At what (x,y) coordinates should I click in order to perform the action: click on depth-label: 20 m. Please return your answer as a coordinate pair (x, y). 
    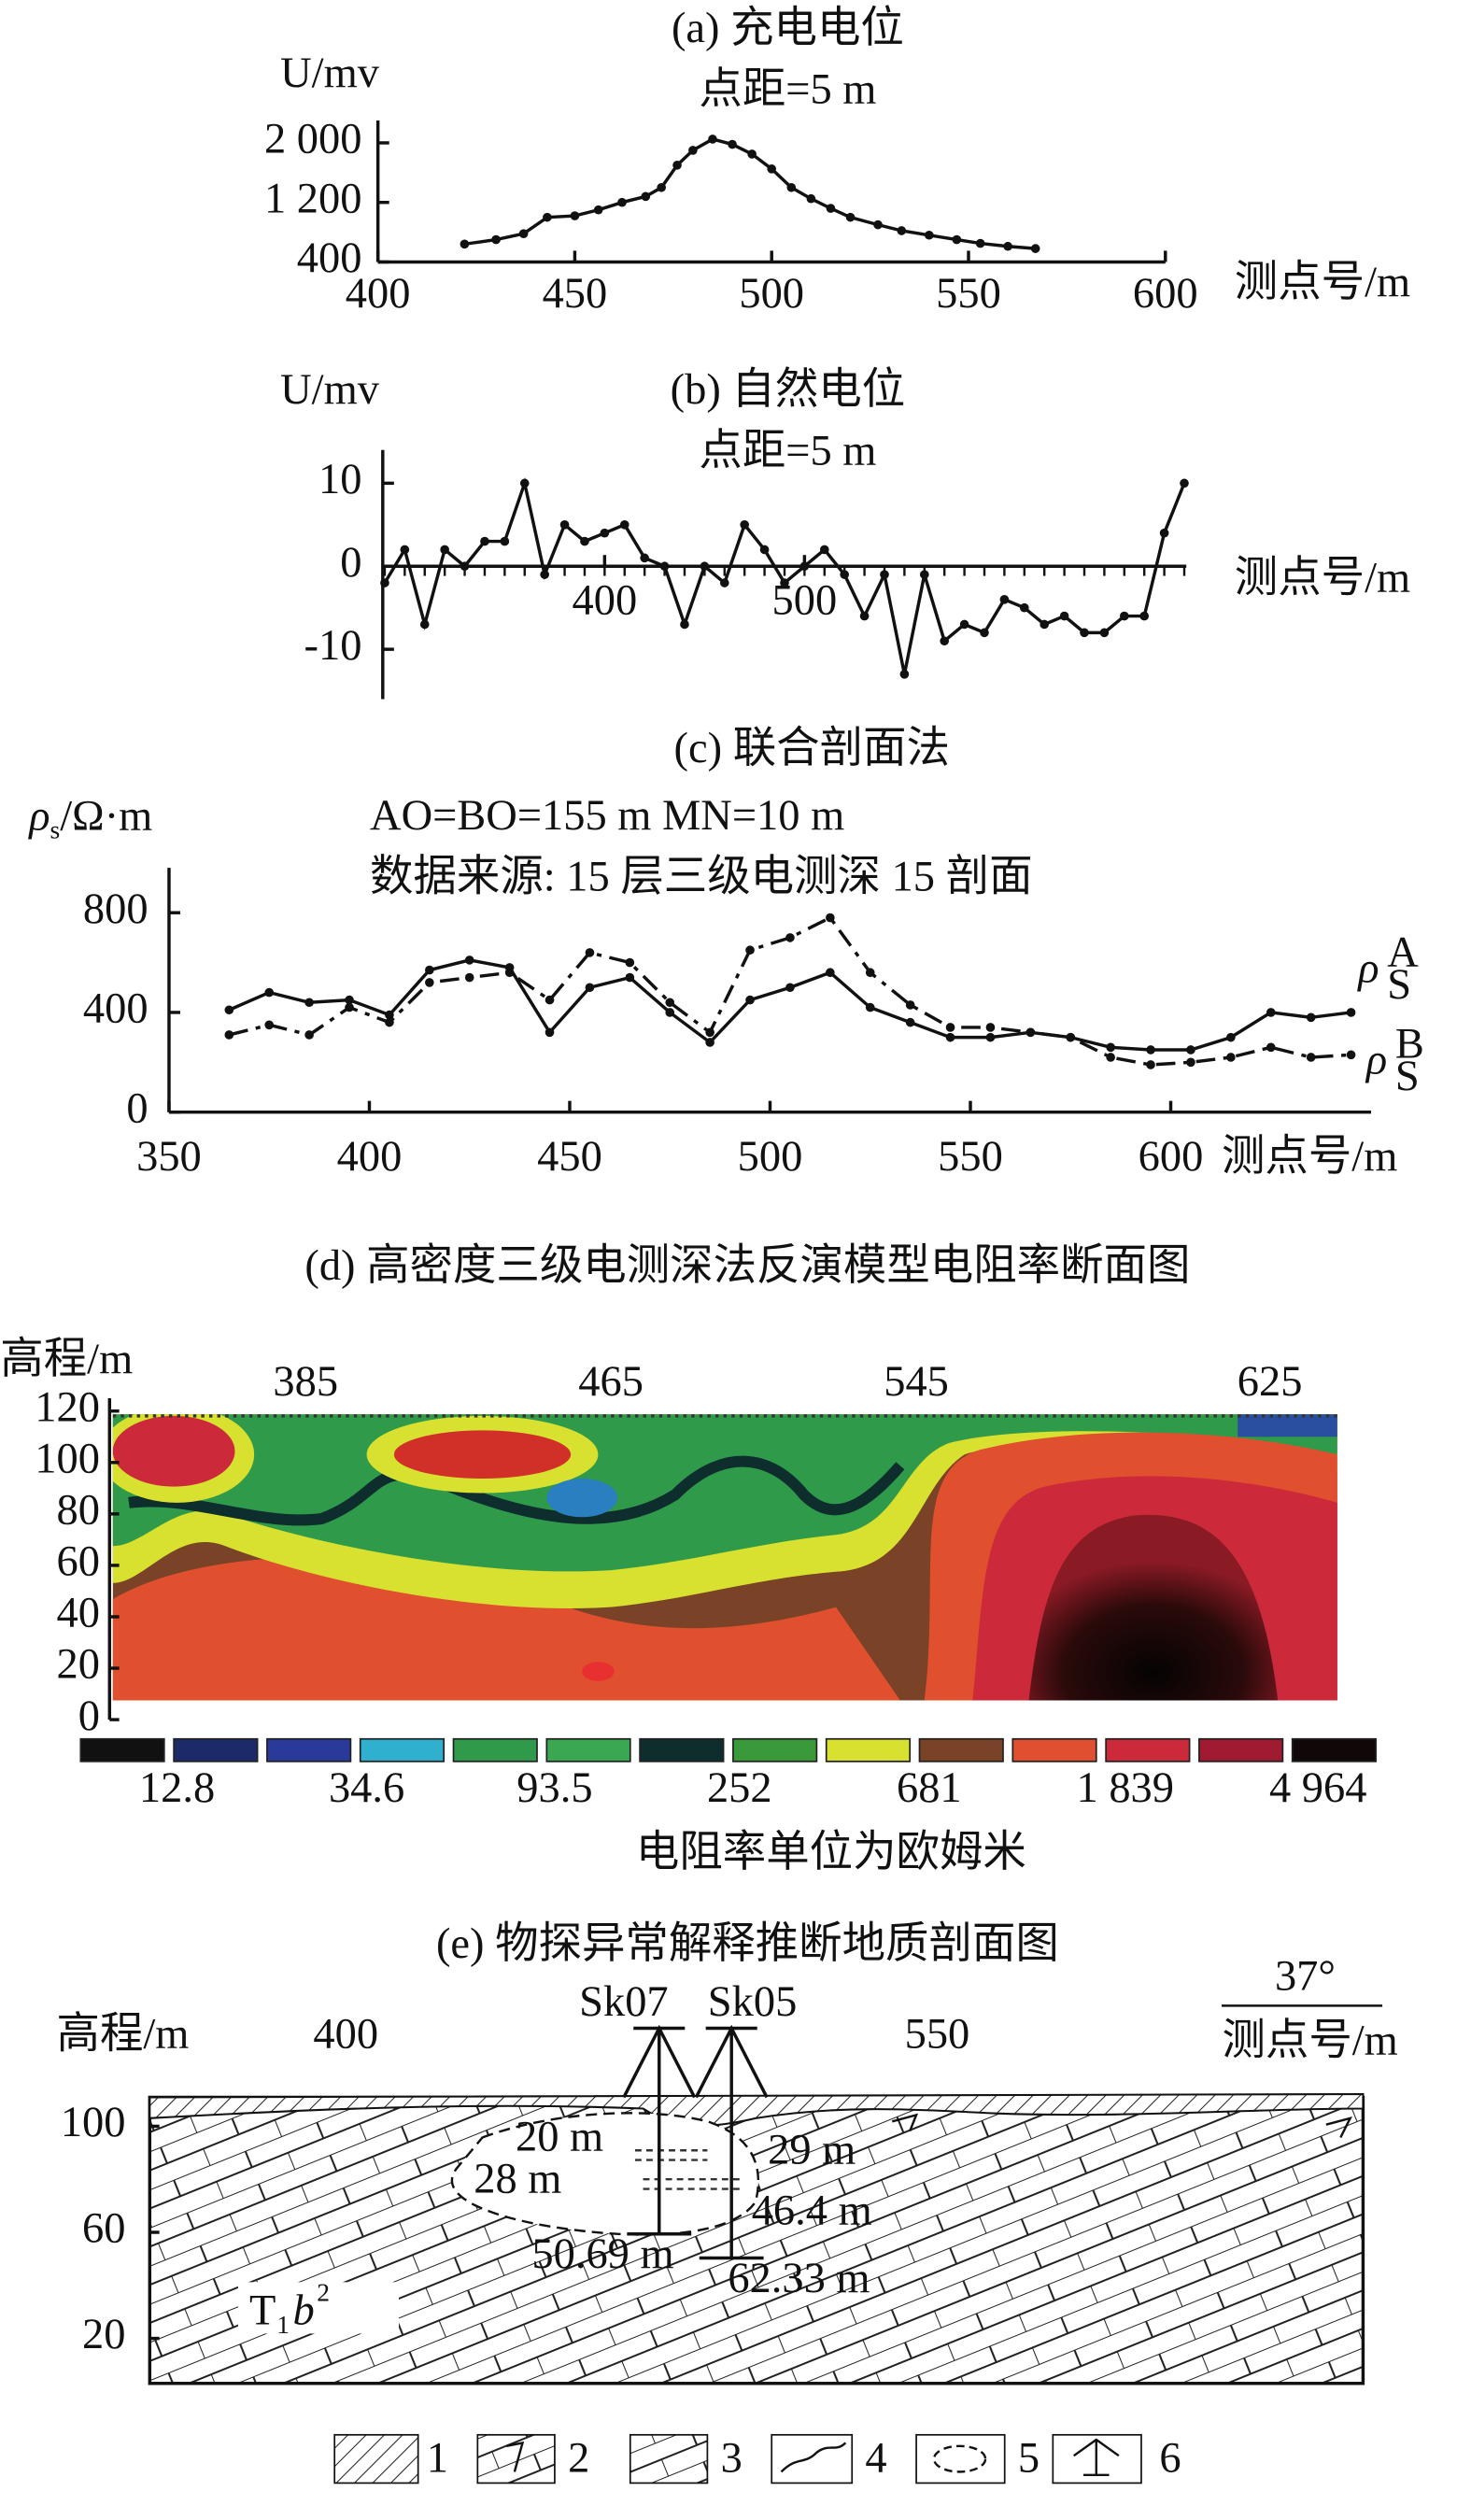
    Looking at the image, I should click on (559, 2137).